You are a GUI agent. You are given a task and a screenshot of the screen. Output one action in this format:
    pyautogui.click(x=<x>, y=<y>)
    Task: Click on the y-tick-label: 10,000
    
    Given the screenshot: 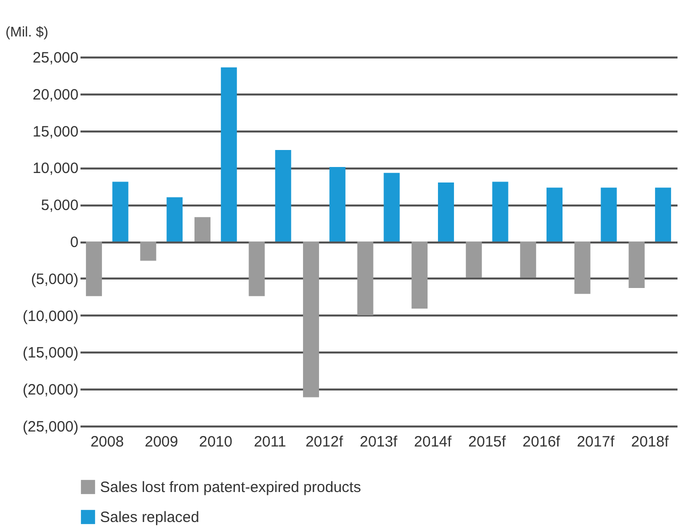 What is the action you would take?
    pyautogui.click(x=55, y=169)
    